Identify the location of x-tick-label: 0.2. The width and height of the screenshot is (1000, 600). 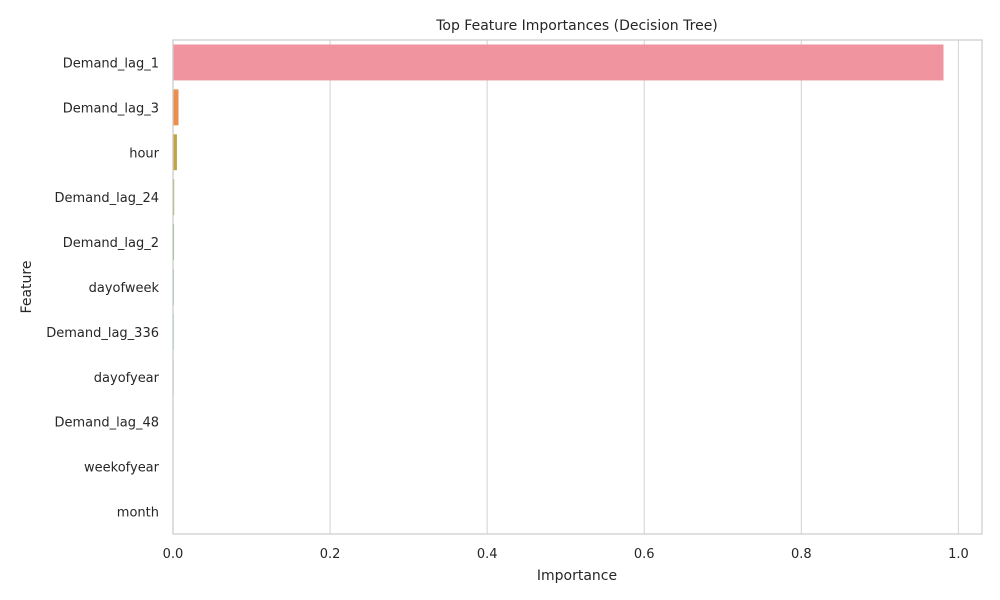
(330, 554).